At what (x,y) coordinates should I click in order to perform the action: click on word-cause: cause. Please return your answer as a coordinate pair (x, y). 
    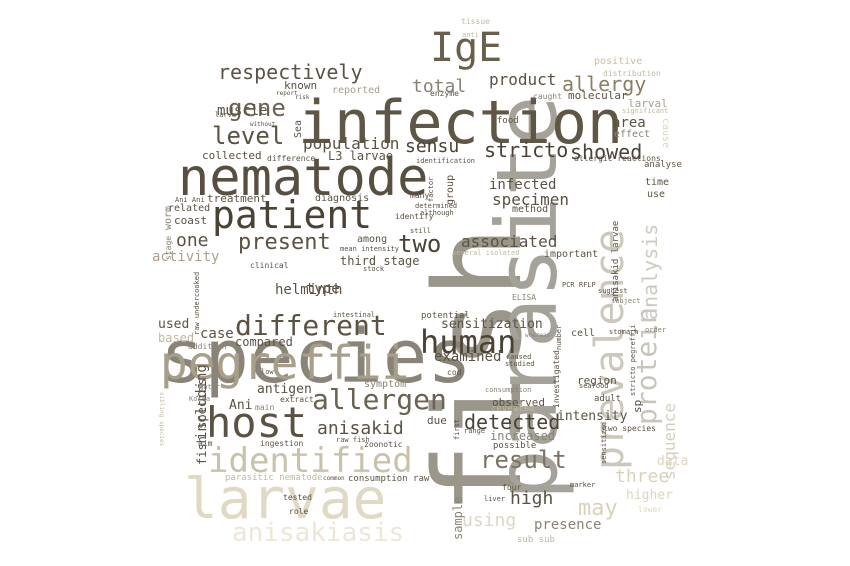
    Looking at the image, I should click on (665, 133).